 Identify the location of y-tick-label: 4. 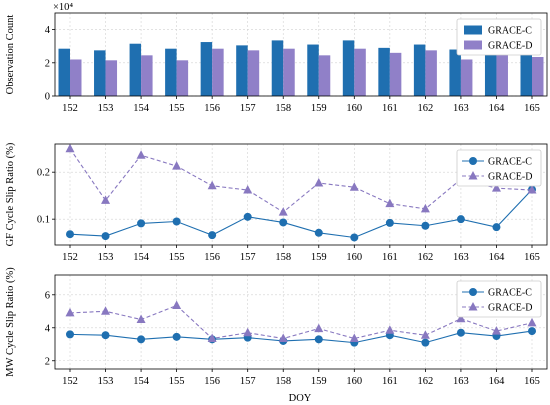
(48, 328).